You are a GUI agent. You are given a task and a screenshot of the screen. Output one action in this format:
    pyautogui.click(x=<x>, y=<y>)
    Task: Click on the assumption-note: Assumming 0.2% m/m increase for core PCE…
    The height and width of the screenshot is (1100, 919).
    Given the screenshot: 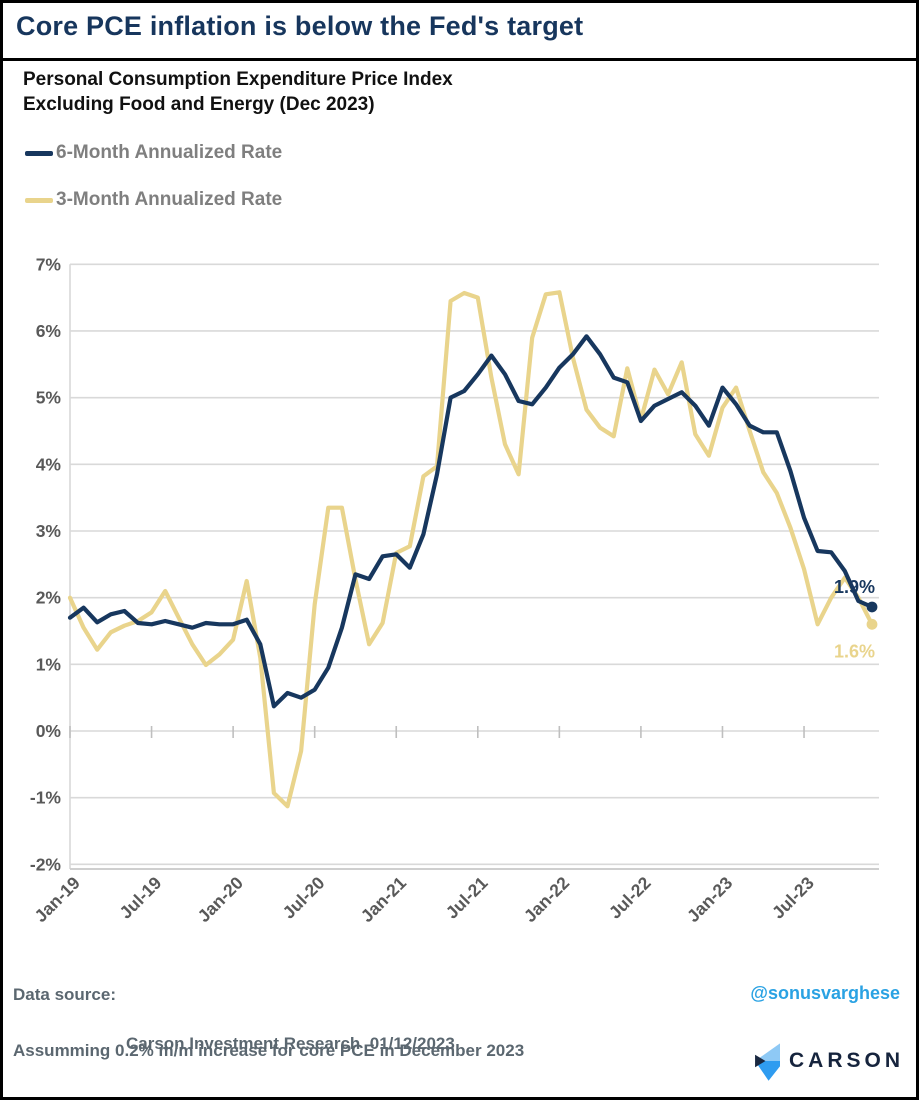 What is the action you would take?
    pyautogui.click(x=269, y=1050)
    